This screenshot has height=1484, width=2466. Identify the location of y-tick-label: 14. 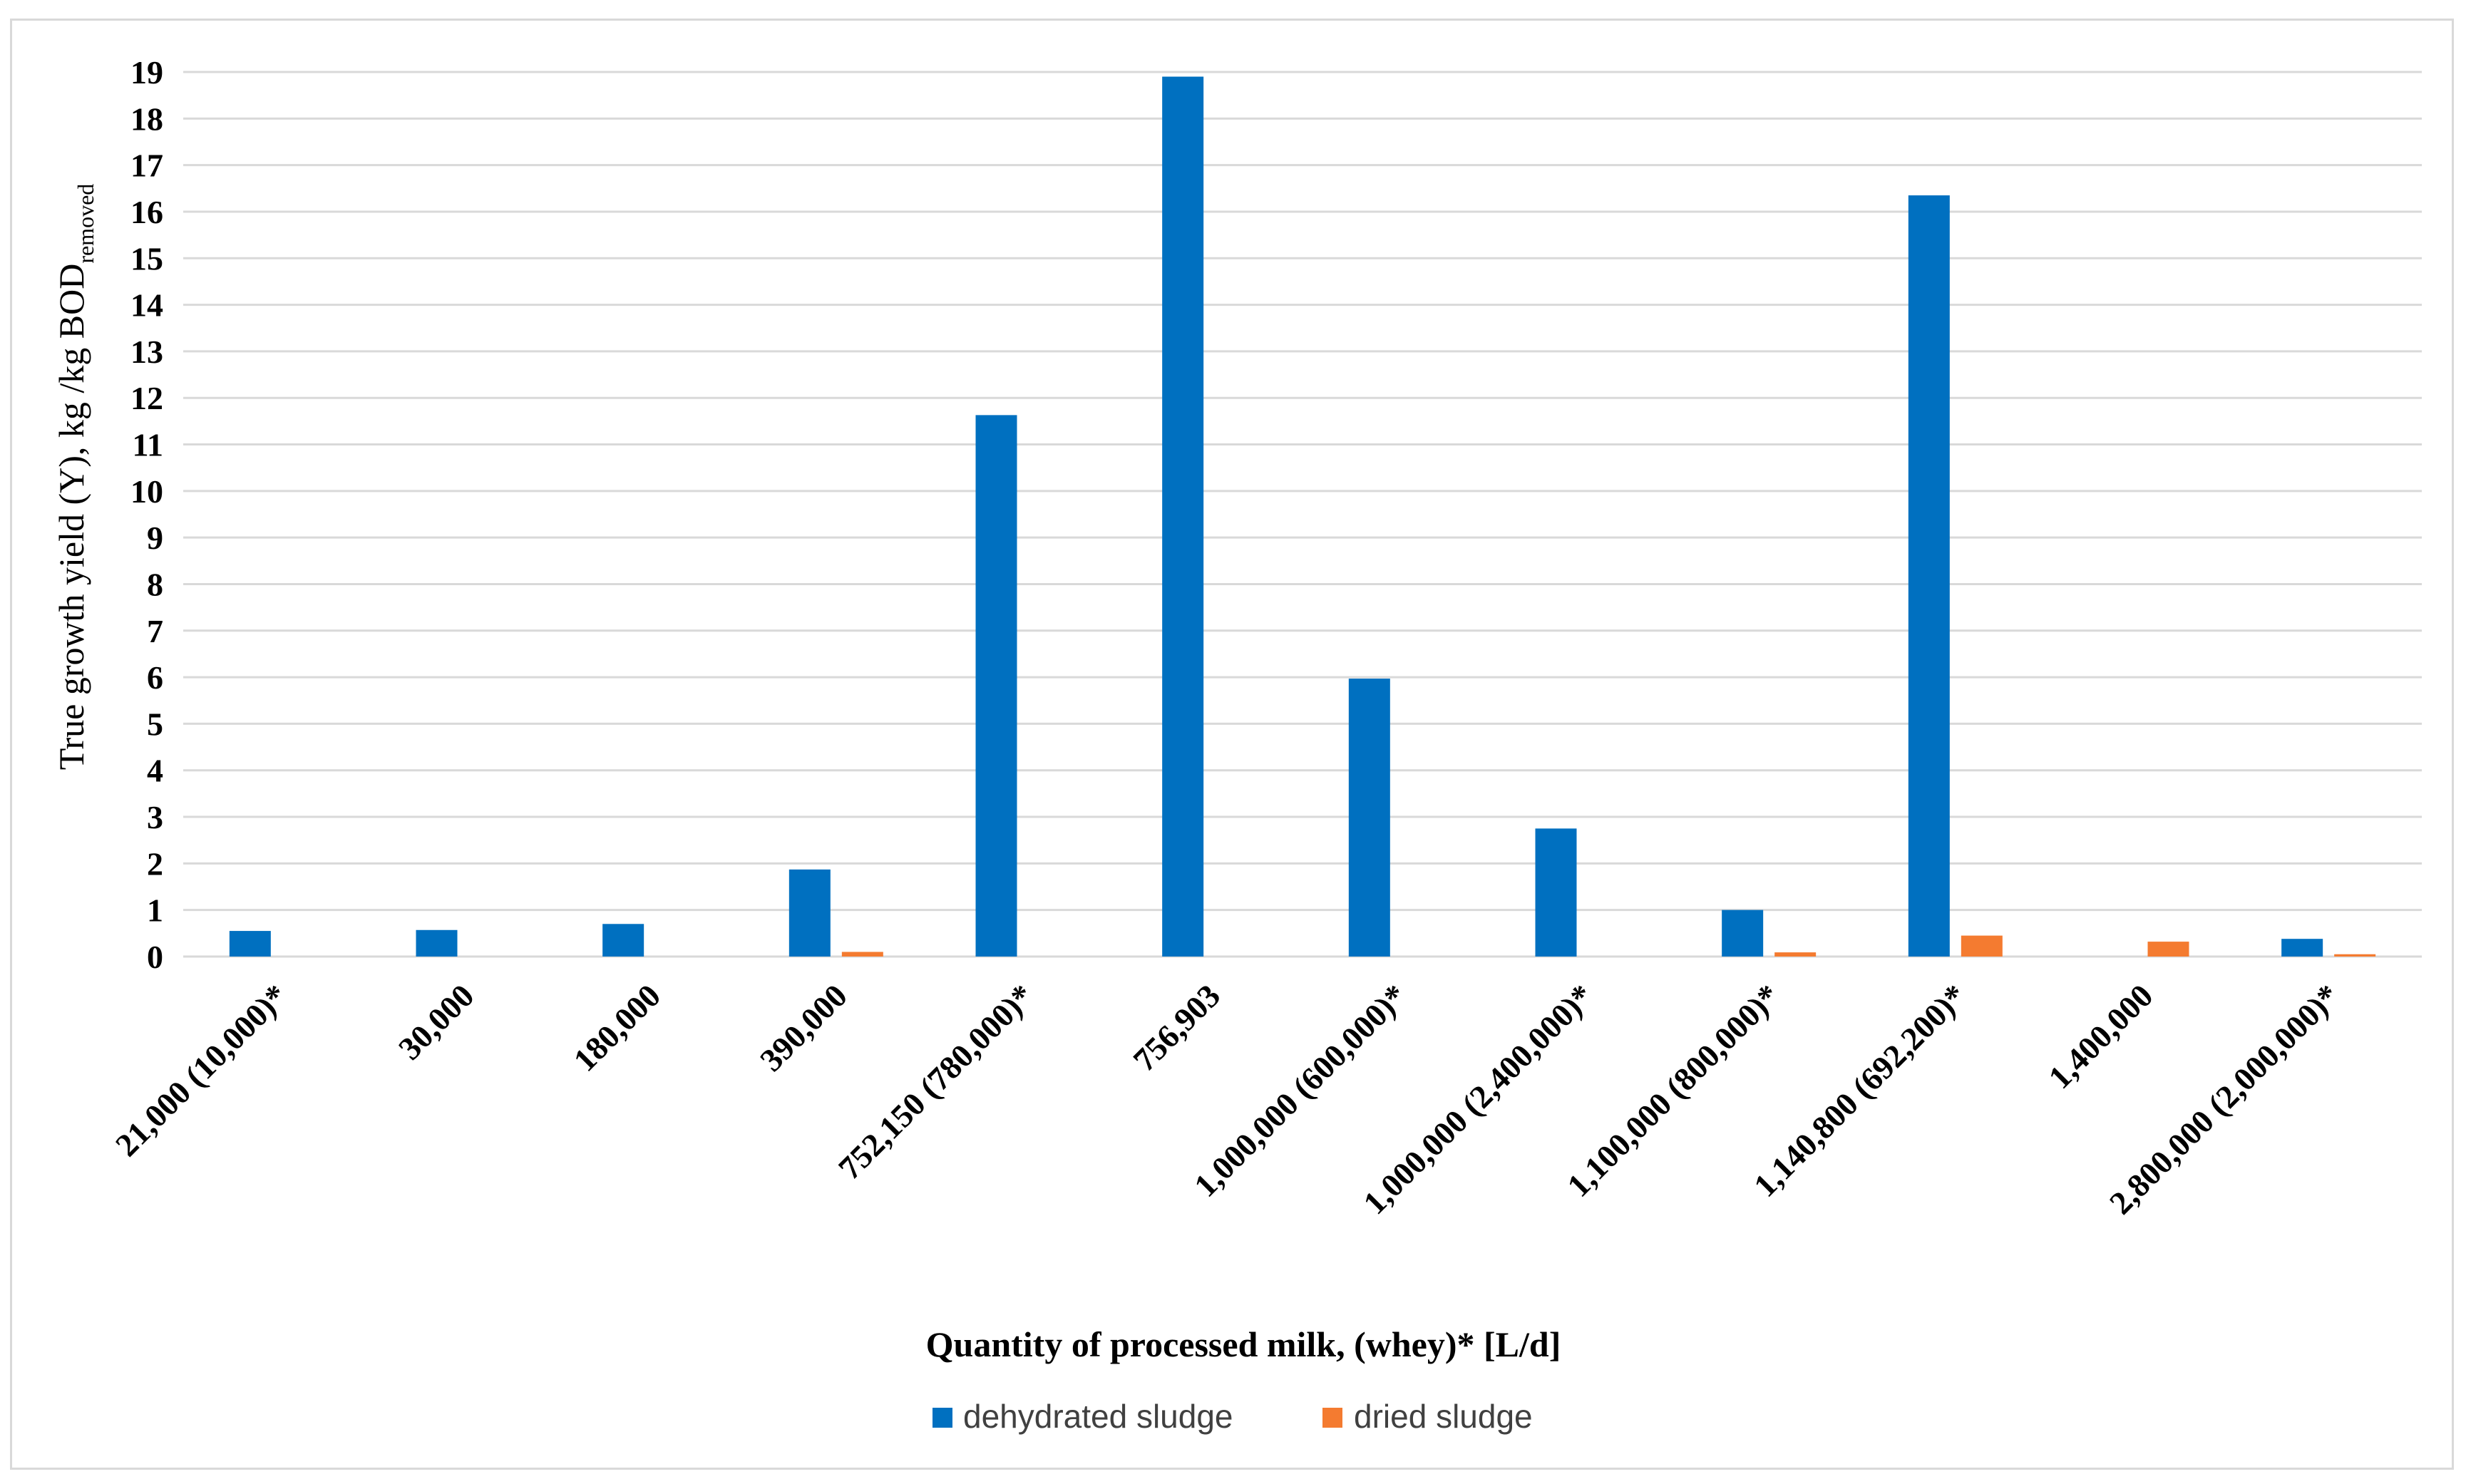
(146, 305).